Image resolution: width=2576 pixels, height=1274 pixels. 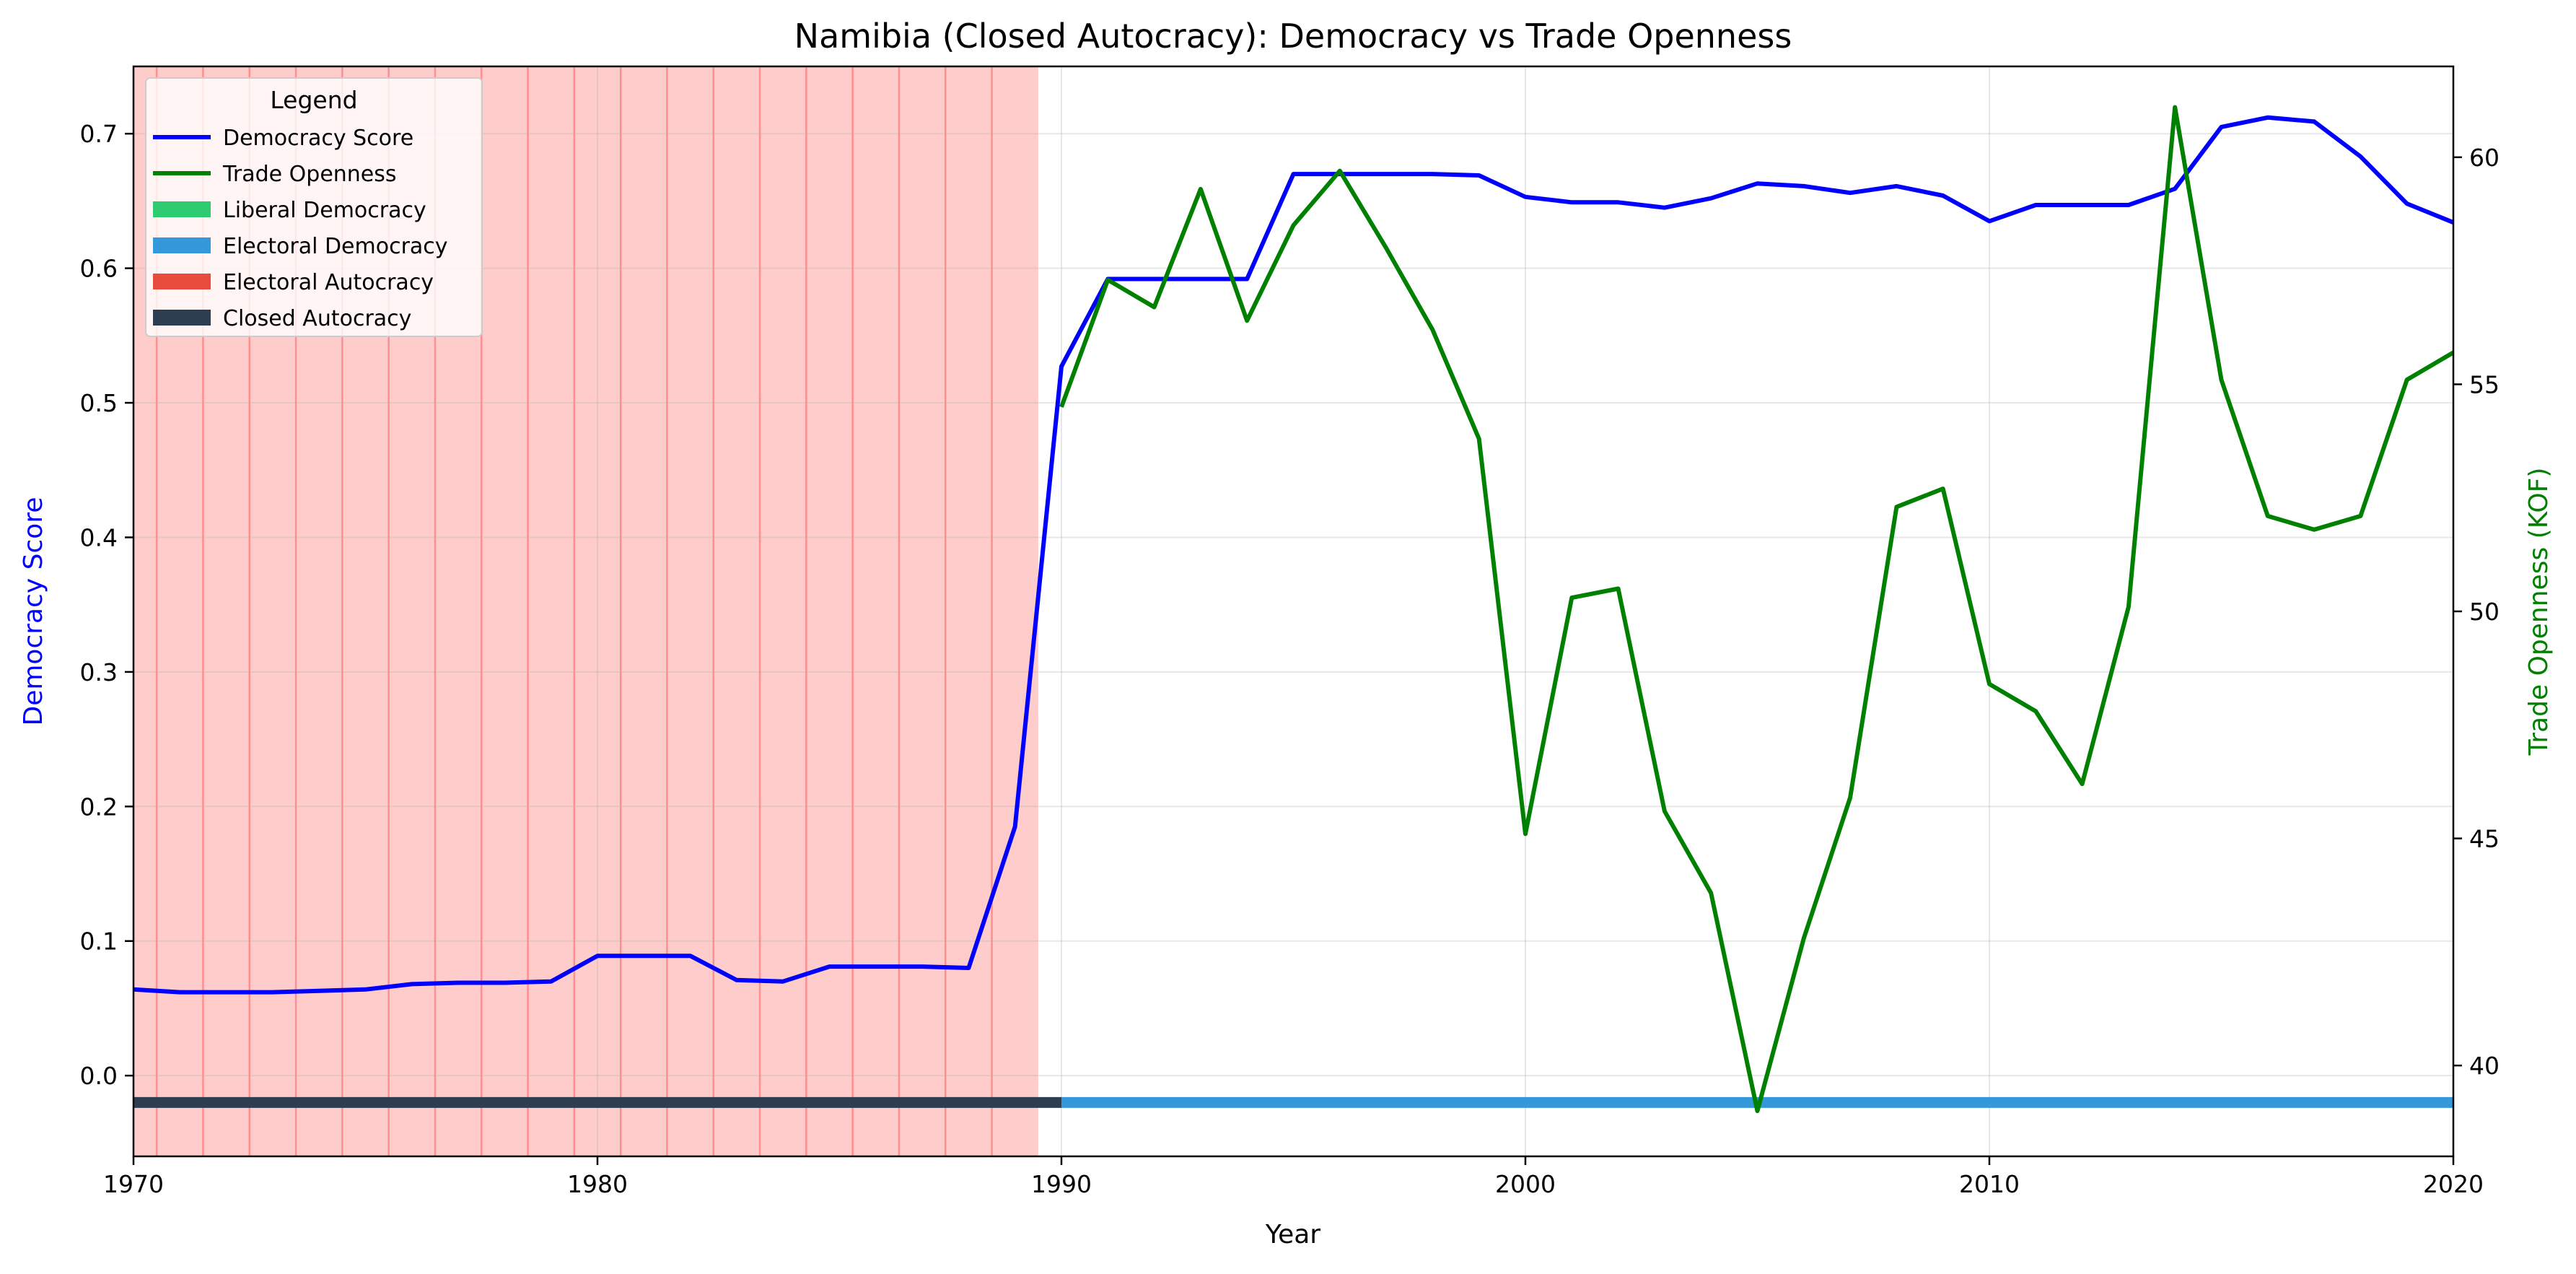 What do you see at coordinates (1525, 1184) in the screenshot?
I see `x-tick-label-3: 2000` at bounding box center [1525, 1184].